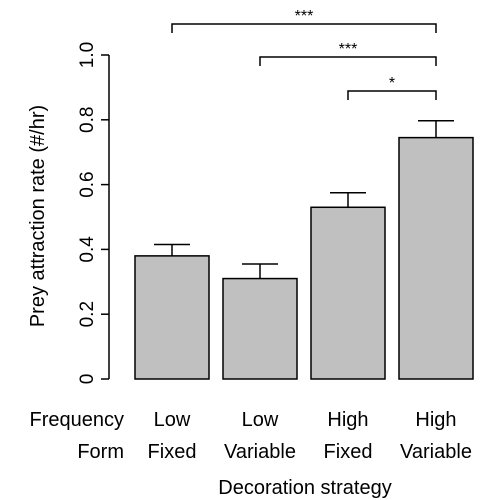 This screenshot has width=487, height=500. I want to click on row-label-frequency: Frequency, so click(77, 420).